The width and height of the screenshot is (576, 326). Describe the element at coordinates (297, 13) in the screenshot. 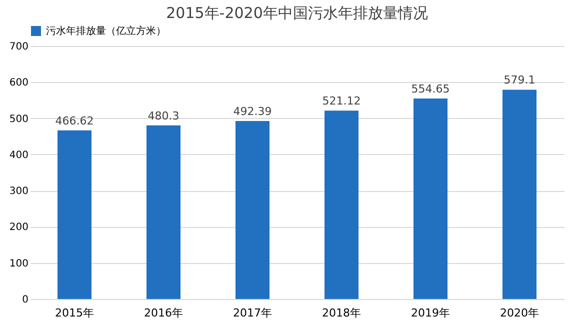

I see `chart-title: 2015年-2020年中国污水年排放量情况` at that location.